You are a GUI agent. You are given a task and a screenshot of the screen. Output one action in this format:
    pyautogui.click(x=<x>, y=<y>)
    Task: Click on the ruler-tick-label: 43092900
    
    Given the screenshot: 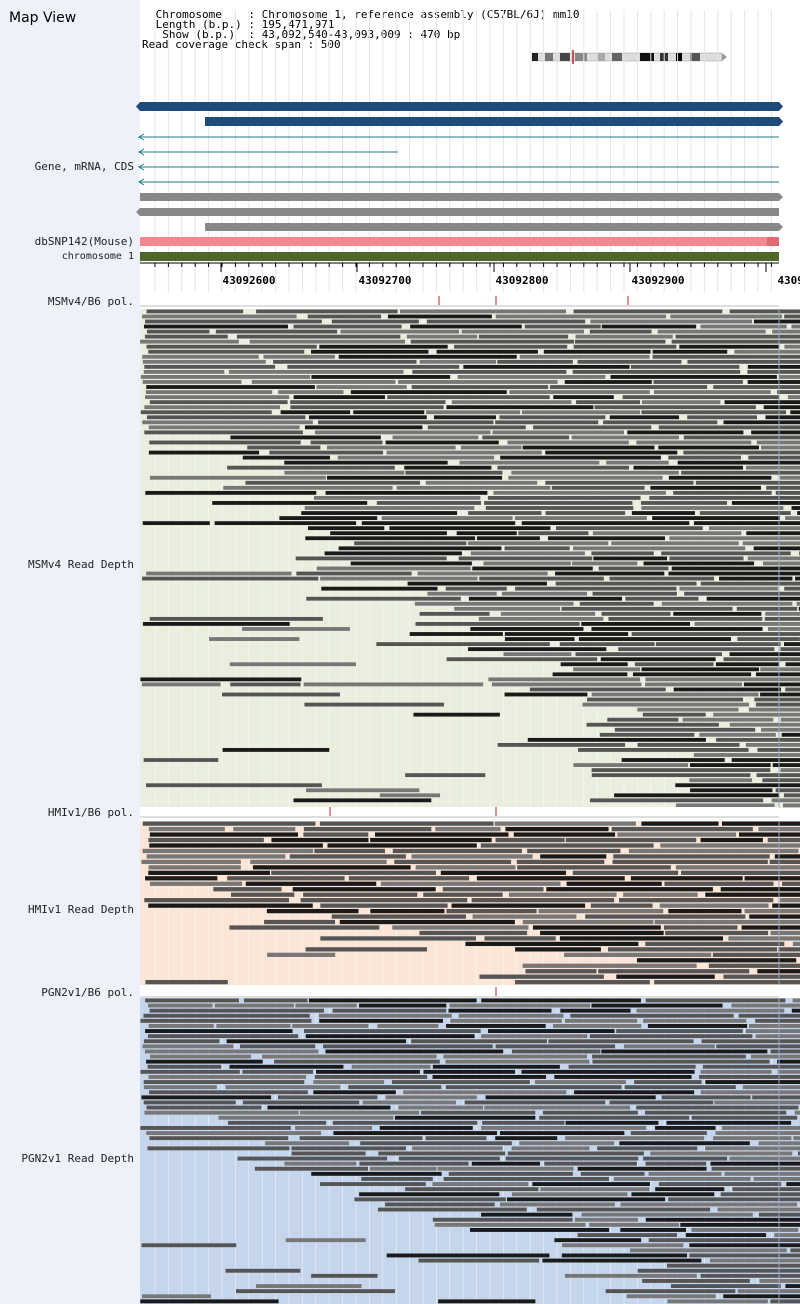 What is the action you would take?
    pyautogui.click(x=658, y=280)
    